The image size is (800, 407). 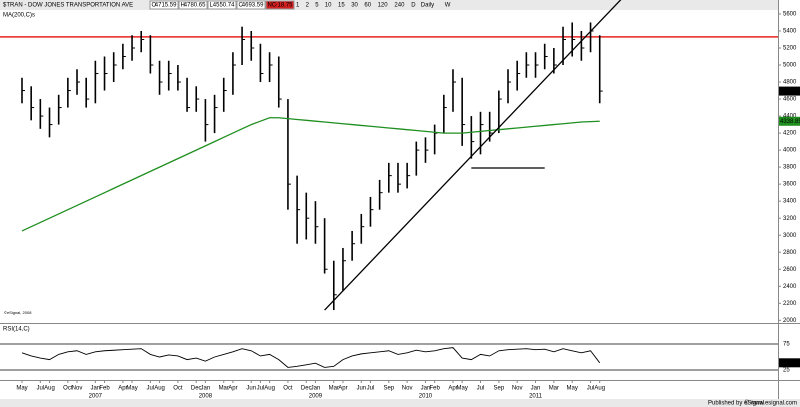 I want to click on rsi-line, so click(x=311, y=357).